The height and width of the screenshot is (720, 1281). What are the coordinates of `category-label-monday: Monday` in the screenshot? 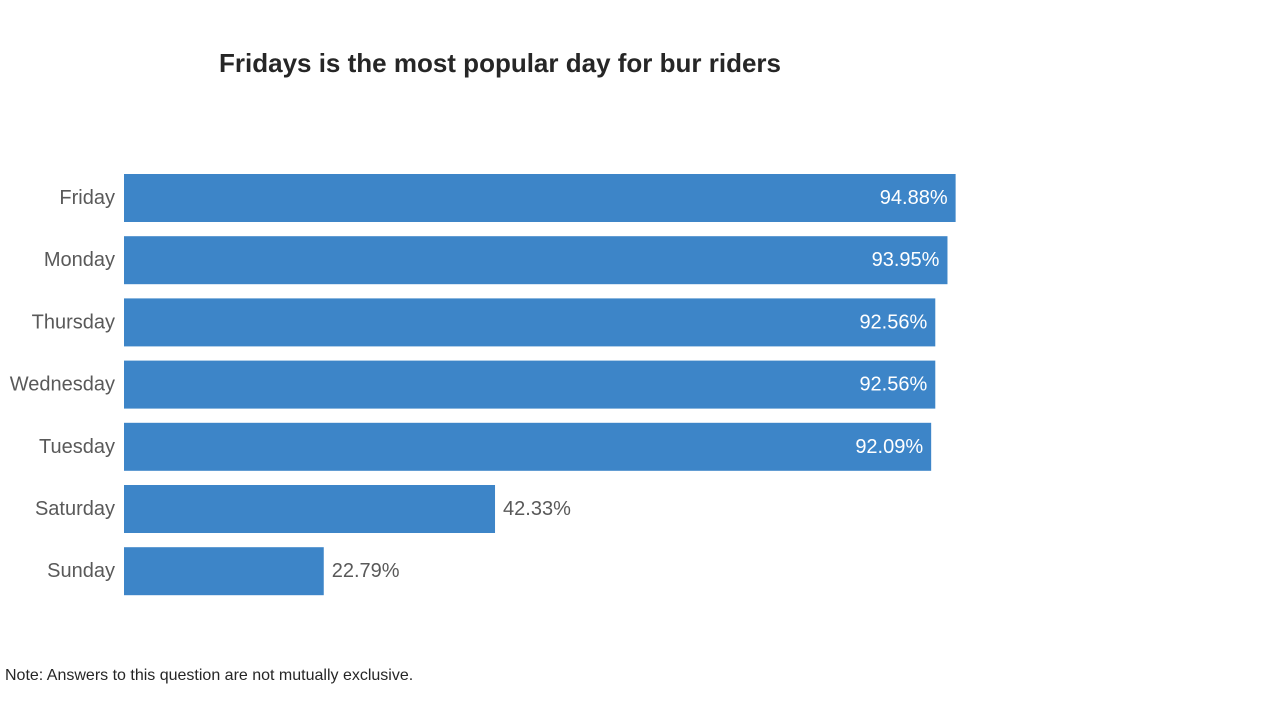 It's located at (79, 260).